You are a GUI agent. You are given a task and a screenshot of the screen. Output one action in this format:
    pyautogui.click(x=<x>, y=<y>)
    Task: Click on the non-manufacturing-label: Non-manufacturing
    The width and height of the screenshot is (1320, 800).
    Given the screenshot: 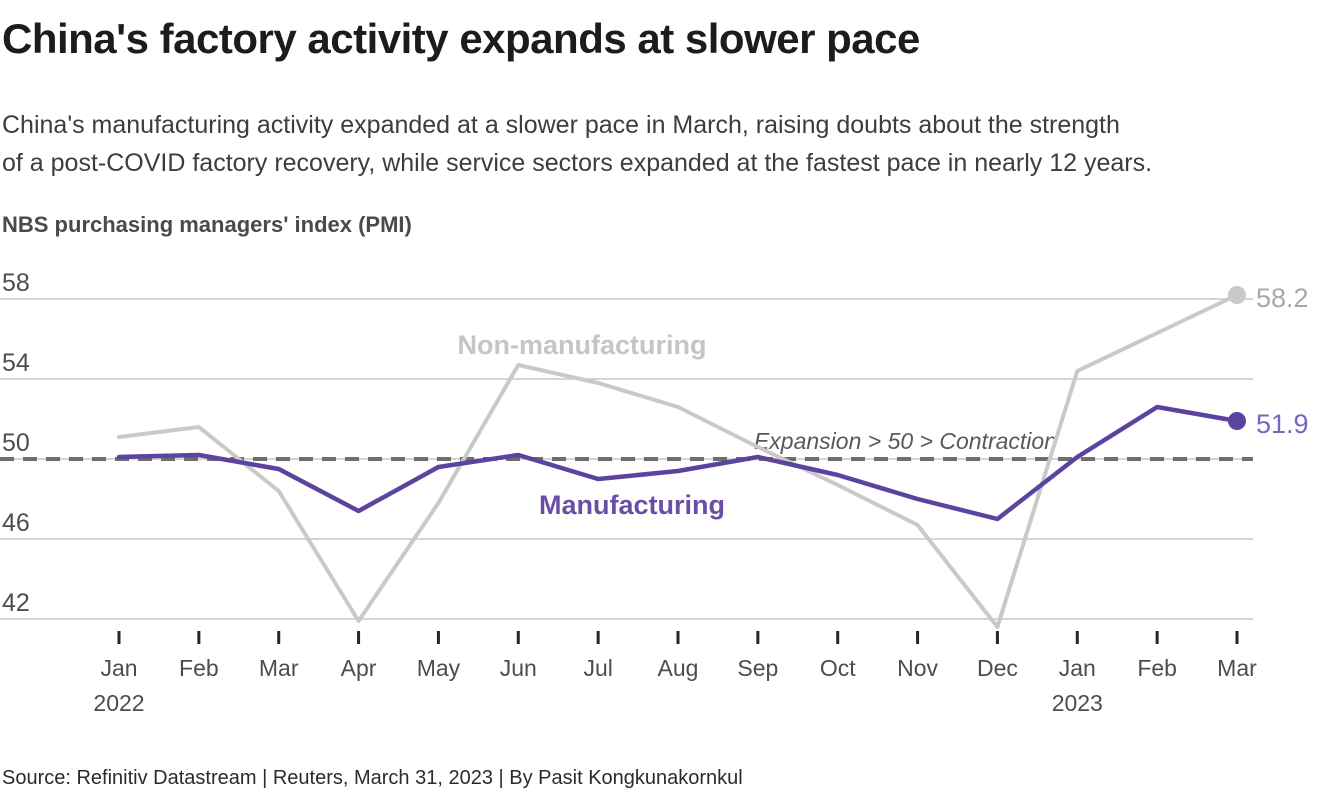 What is the action you would take?
    pyautogui.click(x=582, y=345)
    